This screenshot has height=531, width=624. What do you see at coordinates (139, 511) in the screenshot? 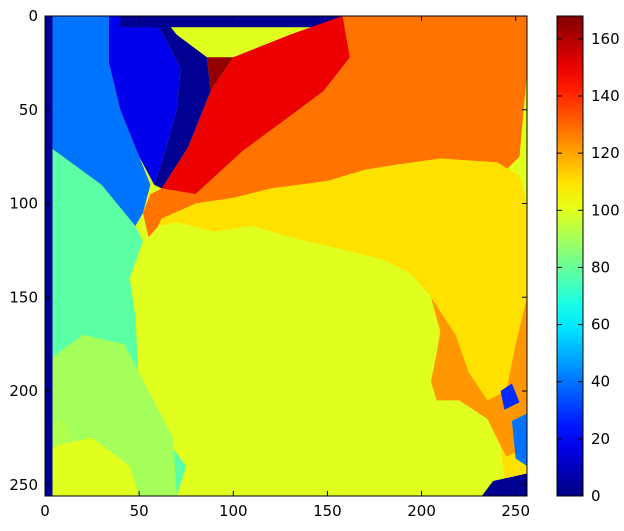
I see `x-tick-label: 50` at bounding box center [139, 511].